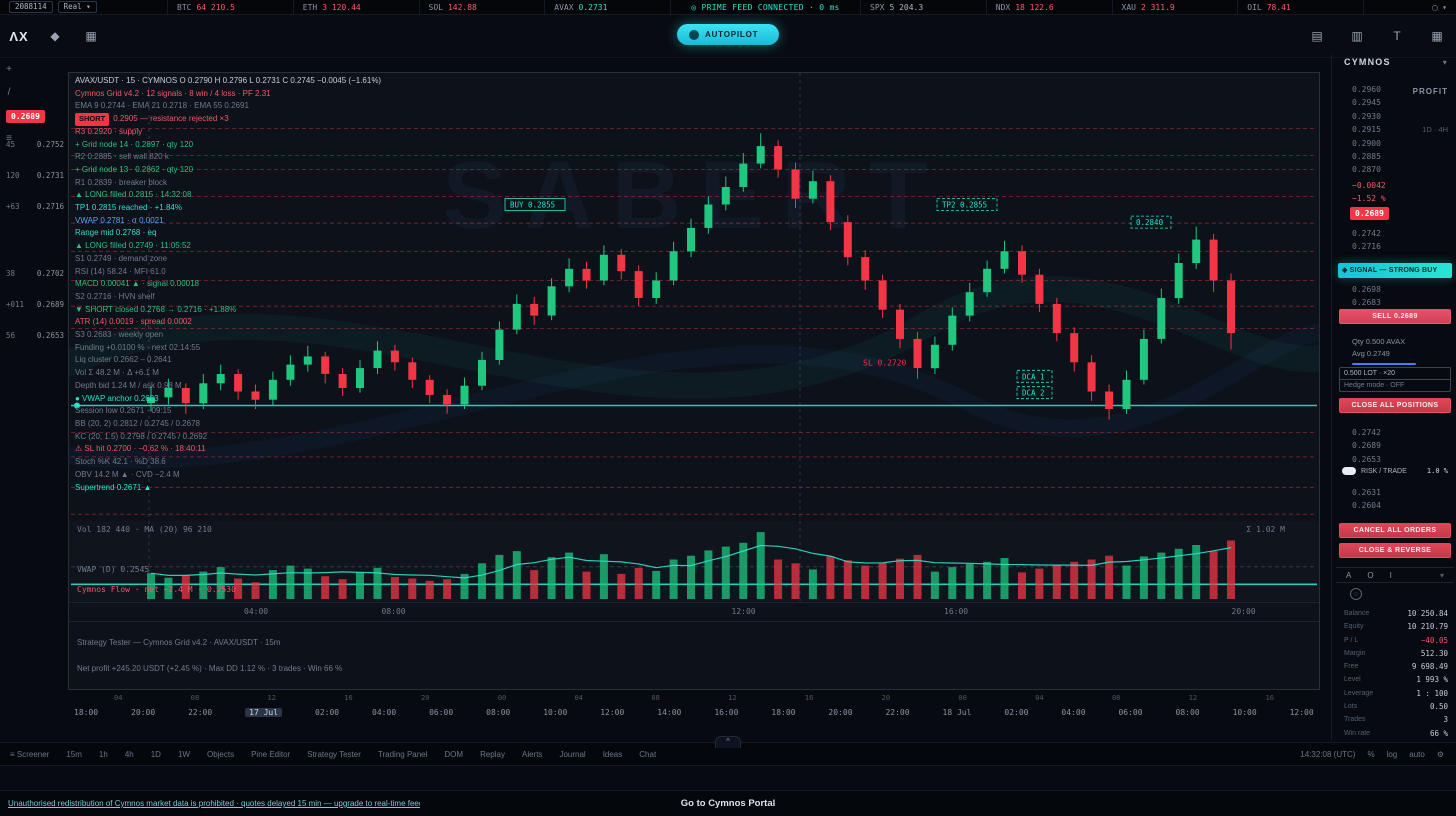 This screenshot has width=1456, height=816. Describe the element at coordinates (1440, 754) in the screenshot. I see `toolbar-item: ⚙` at that location.